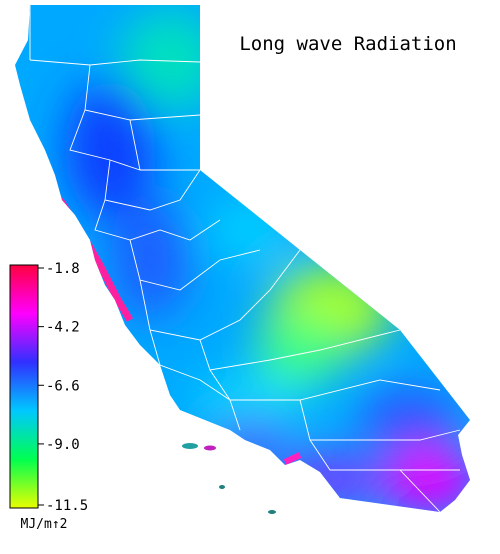 The image size is (500, 554). What do you see at coordinates (44, 524) in the screenshot?
I see `colorbar-unit: MJ/m↑2` at bounding box center [44, 524].